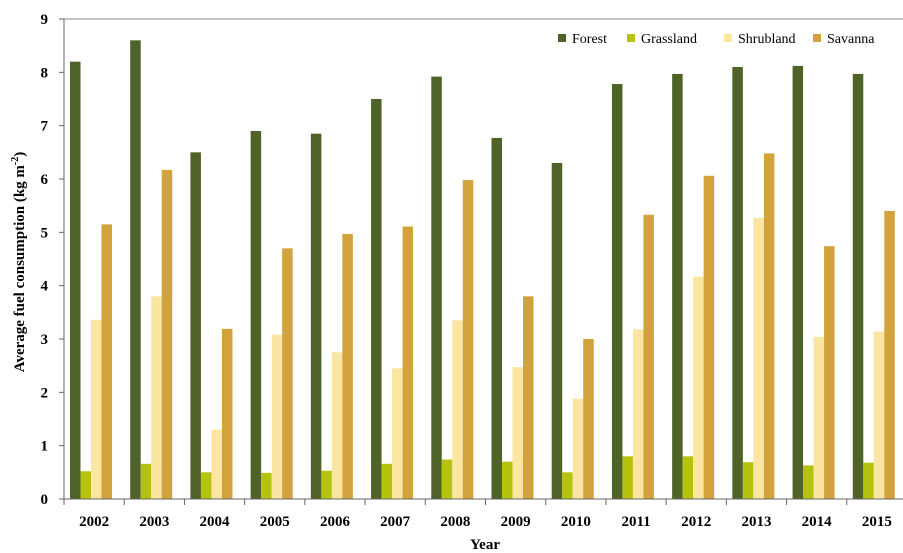 The width and height of the screenshot is (903, 553). I want to click on x-tick-label-2012: 2012, so click(696, 522).